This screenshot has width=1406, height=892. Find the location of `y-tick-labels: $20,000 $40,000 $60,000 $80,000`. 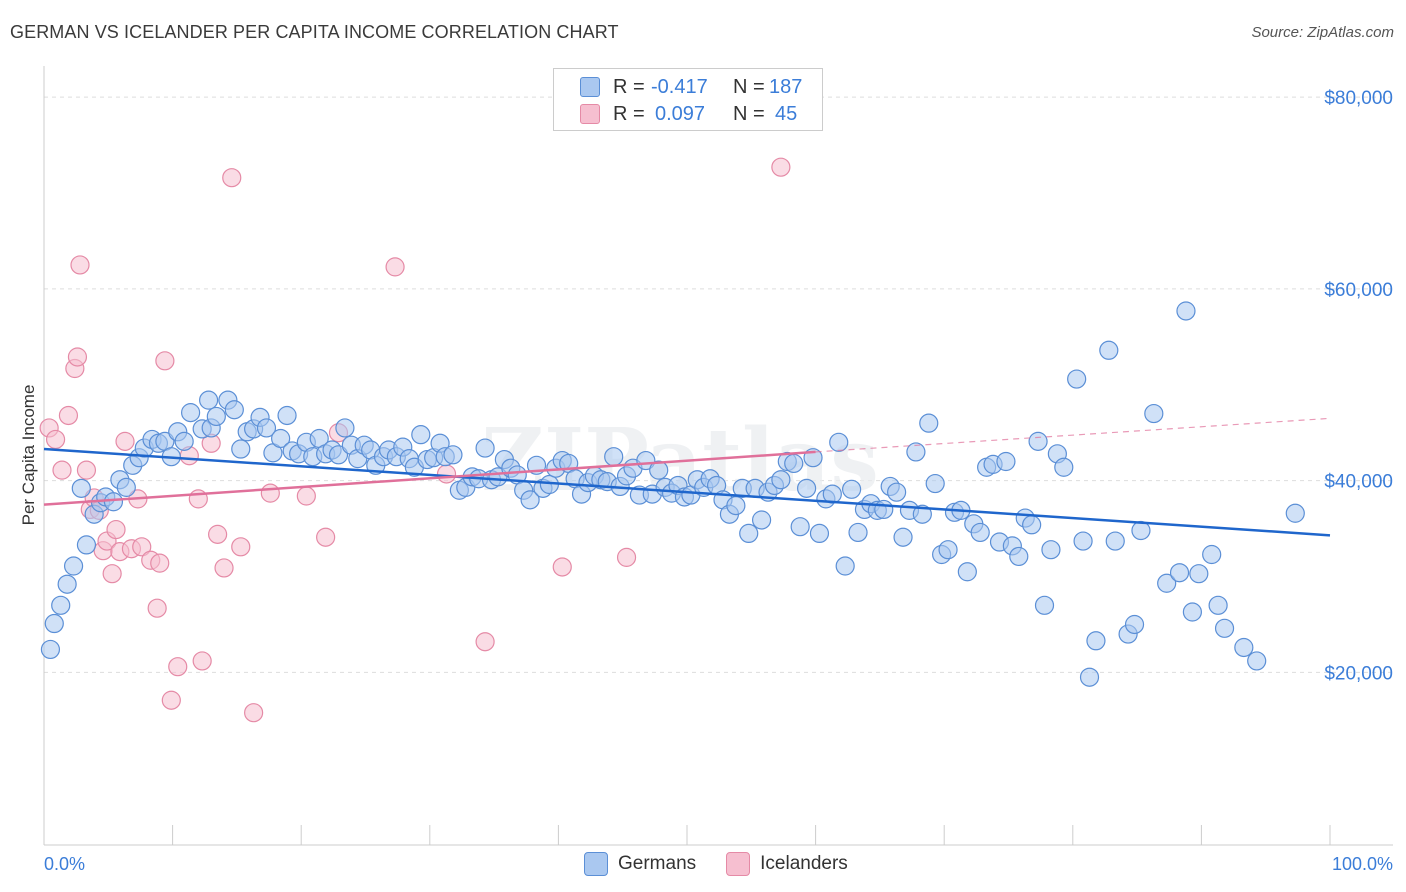

y-tick-labels: $20,000 $40,000 $60,000 $80,000 is located at coordinates (1358, 386).